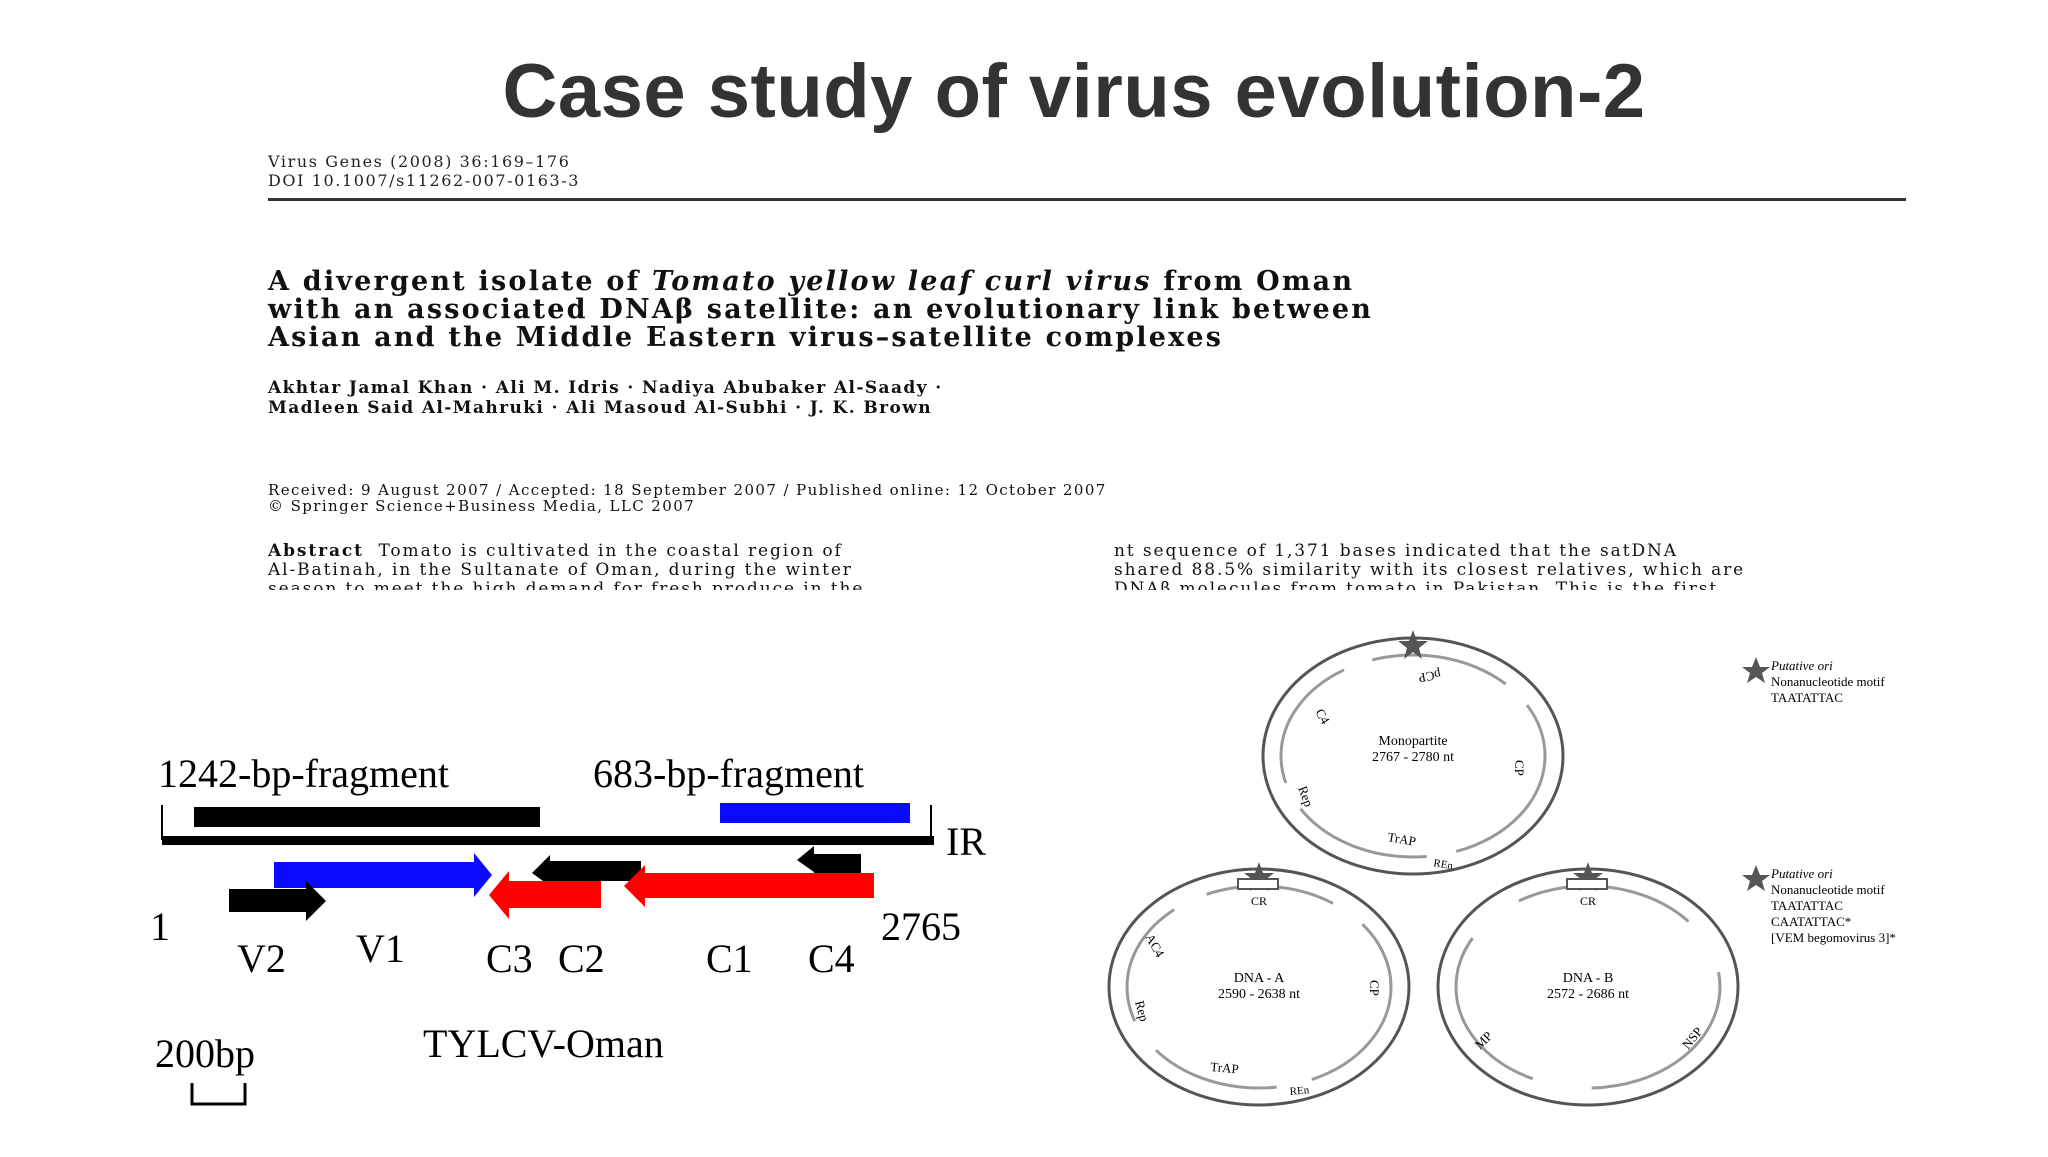 This screenshot has height=1157, width=2048. What do you see at coordinates (1801, 873) in the screenshot?
I see `legend2-line1: Putative ori` at bounding box center [1801, 873].